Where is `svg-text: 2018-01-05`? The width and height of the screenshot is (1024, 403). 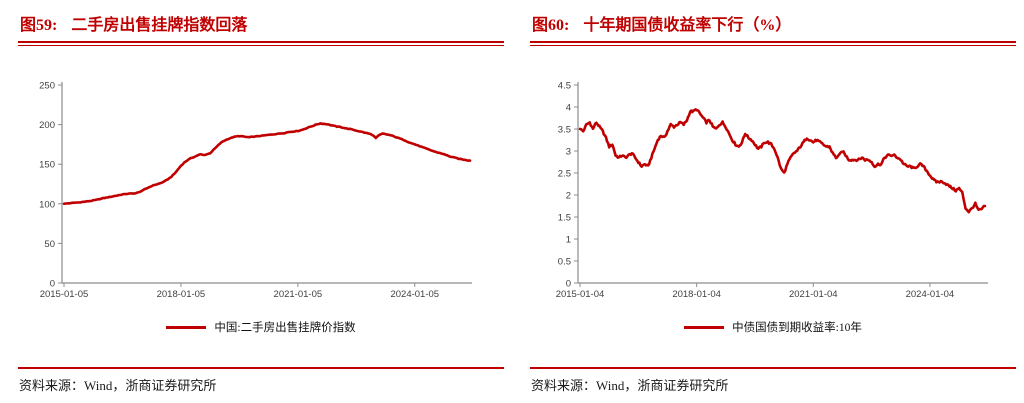 svg-text: 2018-01-05 is located at coordinates (181, 294).